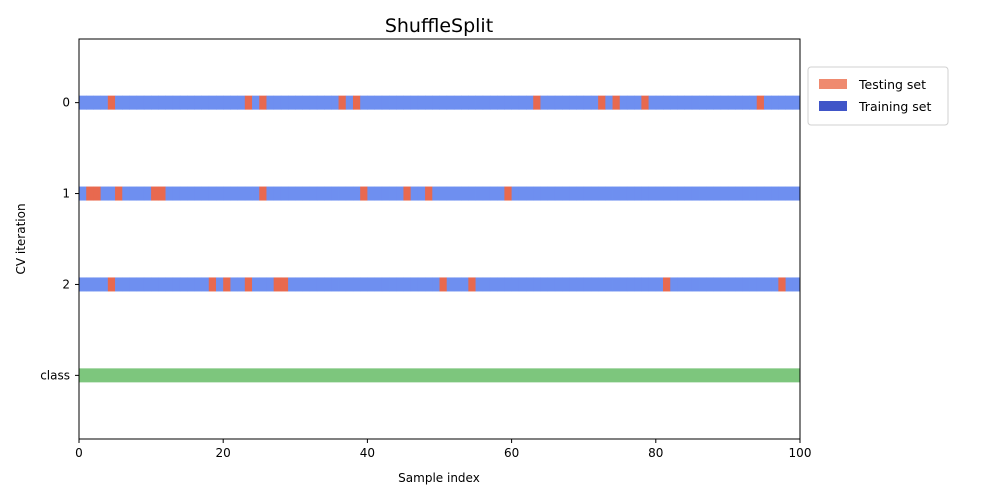 The width and height of the screenshot is (1000, 500). I want to click on x-axis-label: Sample index, so click(439, 478).